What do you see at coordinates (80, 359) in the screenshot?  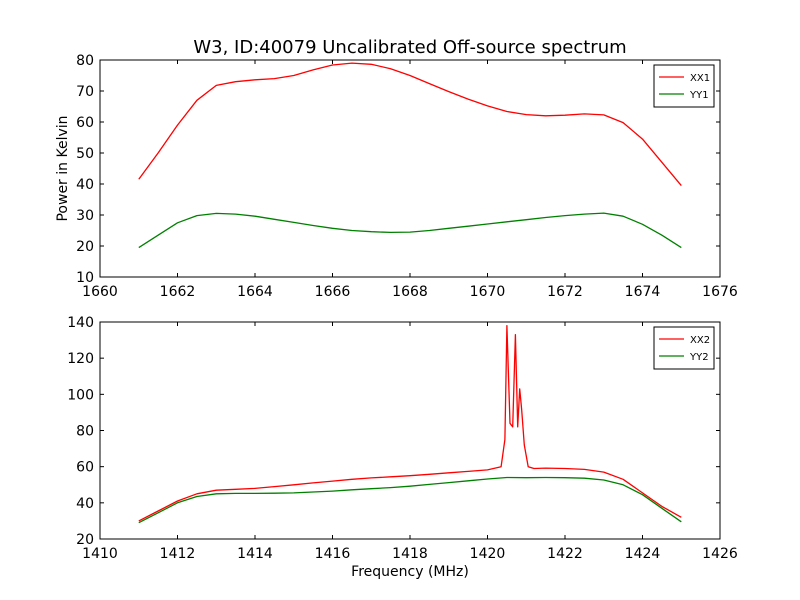 I see `y-tick-label: 120` at bounding box center [80, 359].